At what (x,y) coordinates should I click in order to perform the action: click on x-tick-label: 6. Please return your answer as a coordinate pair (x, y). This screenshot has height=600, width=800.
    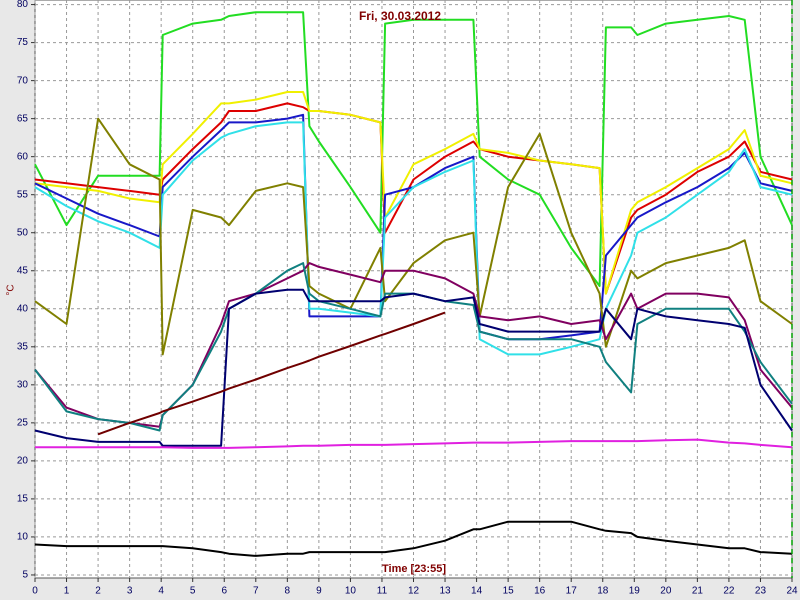
    Looking at the image, I should click on (224, 591).